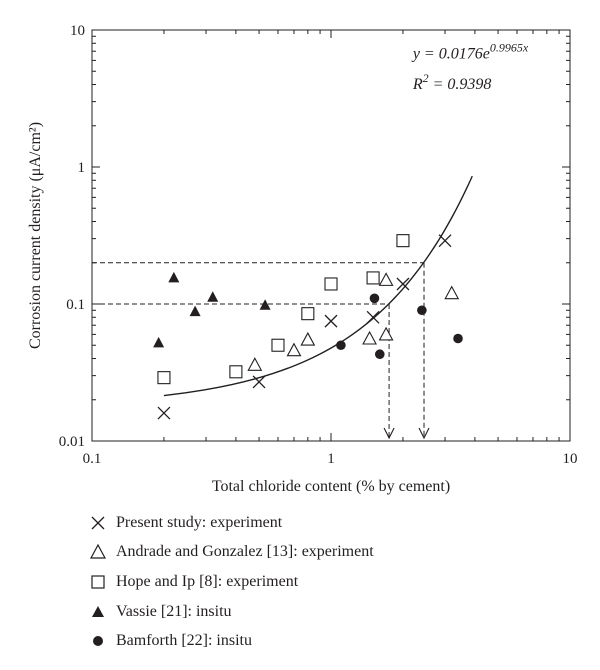 The width and height of the screenshot is (600, 670). Describe the element at coordinates (207, 581) in the screenshot. I see `legend-label: Hope and Ip [8]: experiment` at that location.